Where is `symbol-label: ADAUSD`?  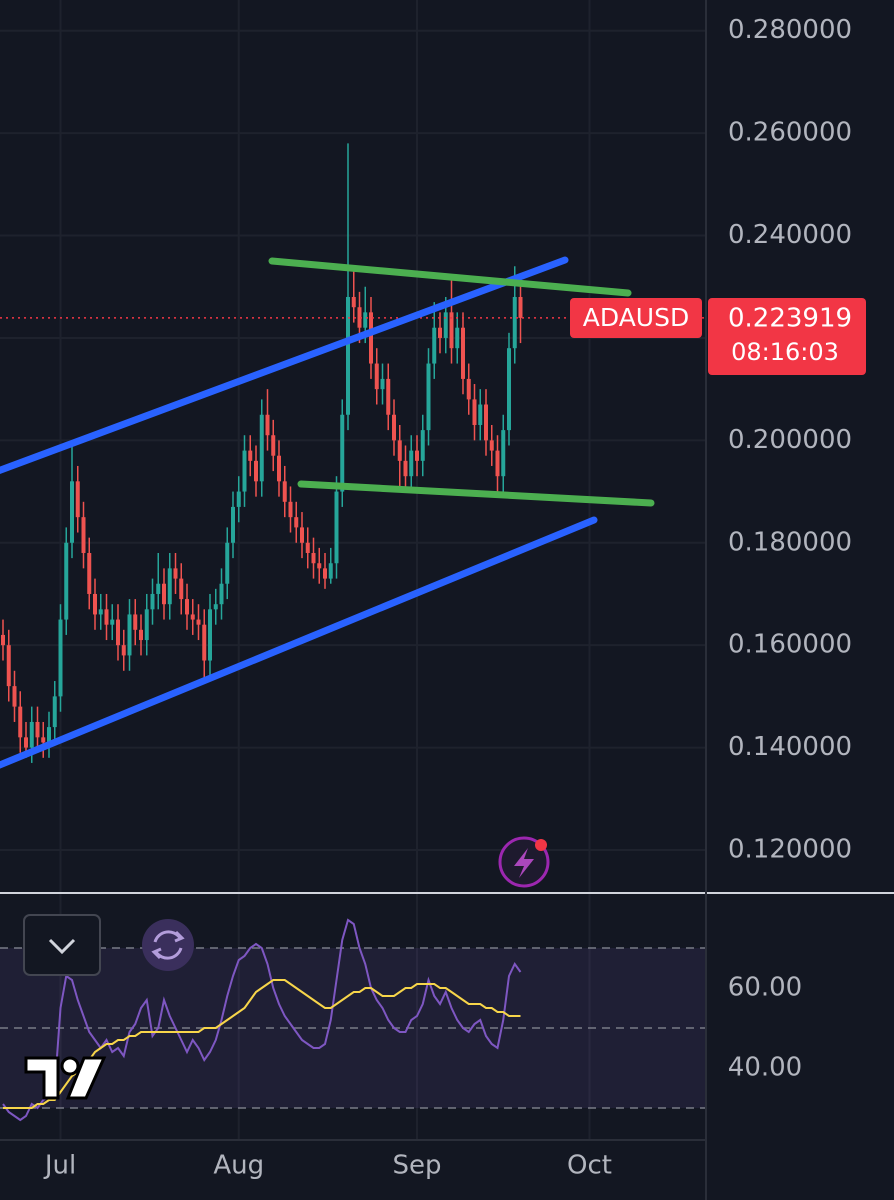
symbol-label: ADAUSD is located at coordinates (636, 317).